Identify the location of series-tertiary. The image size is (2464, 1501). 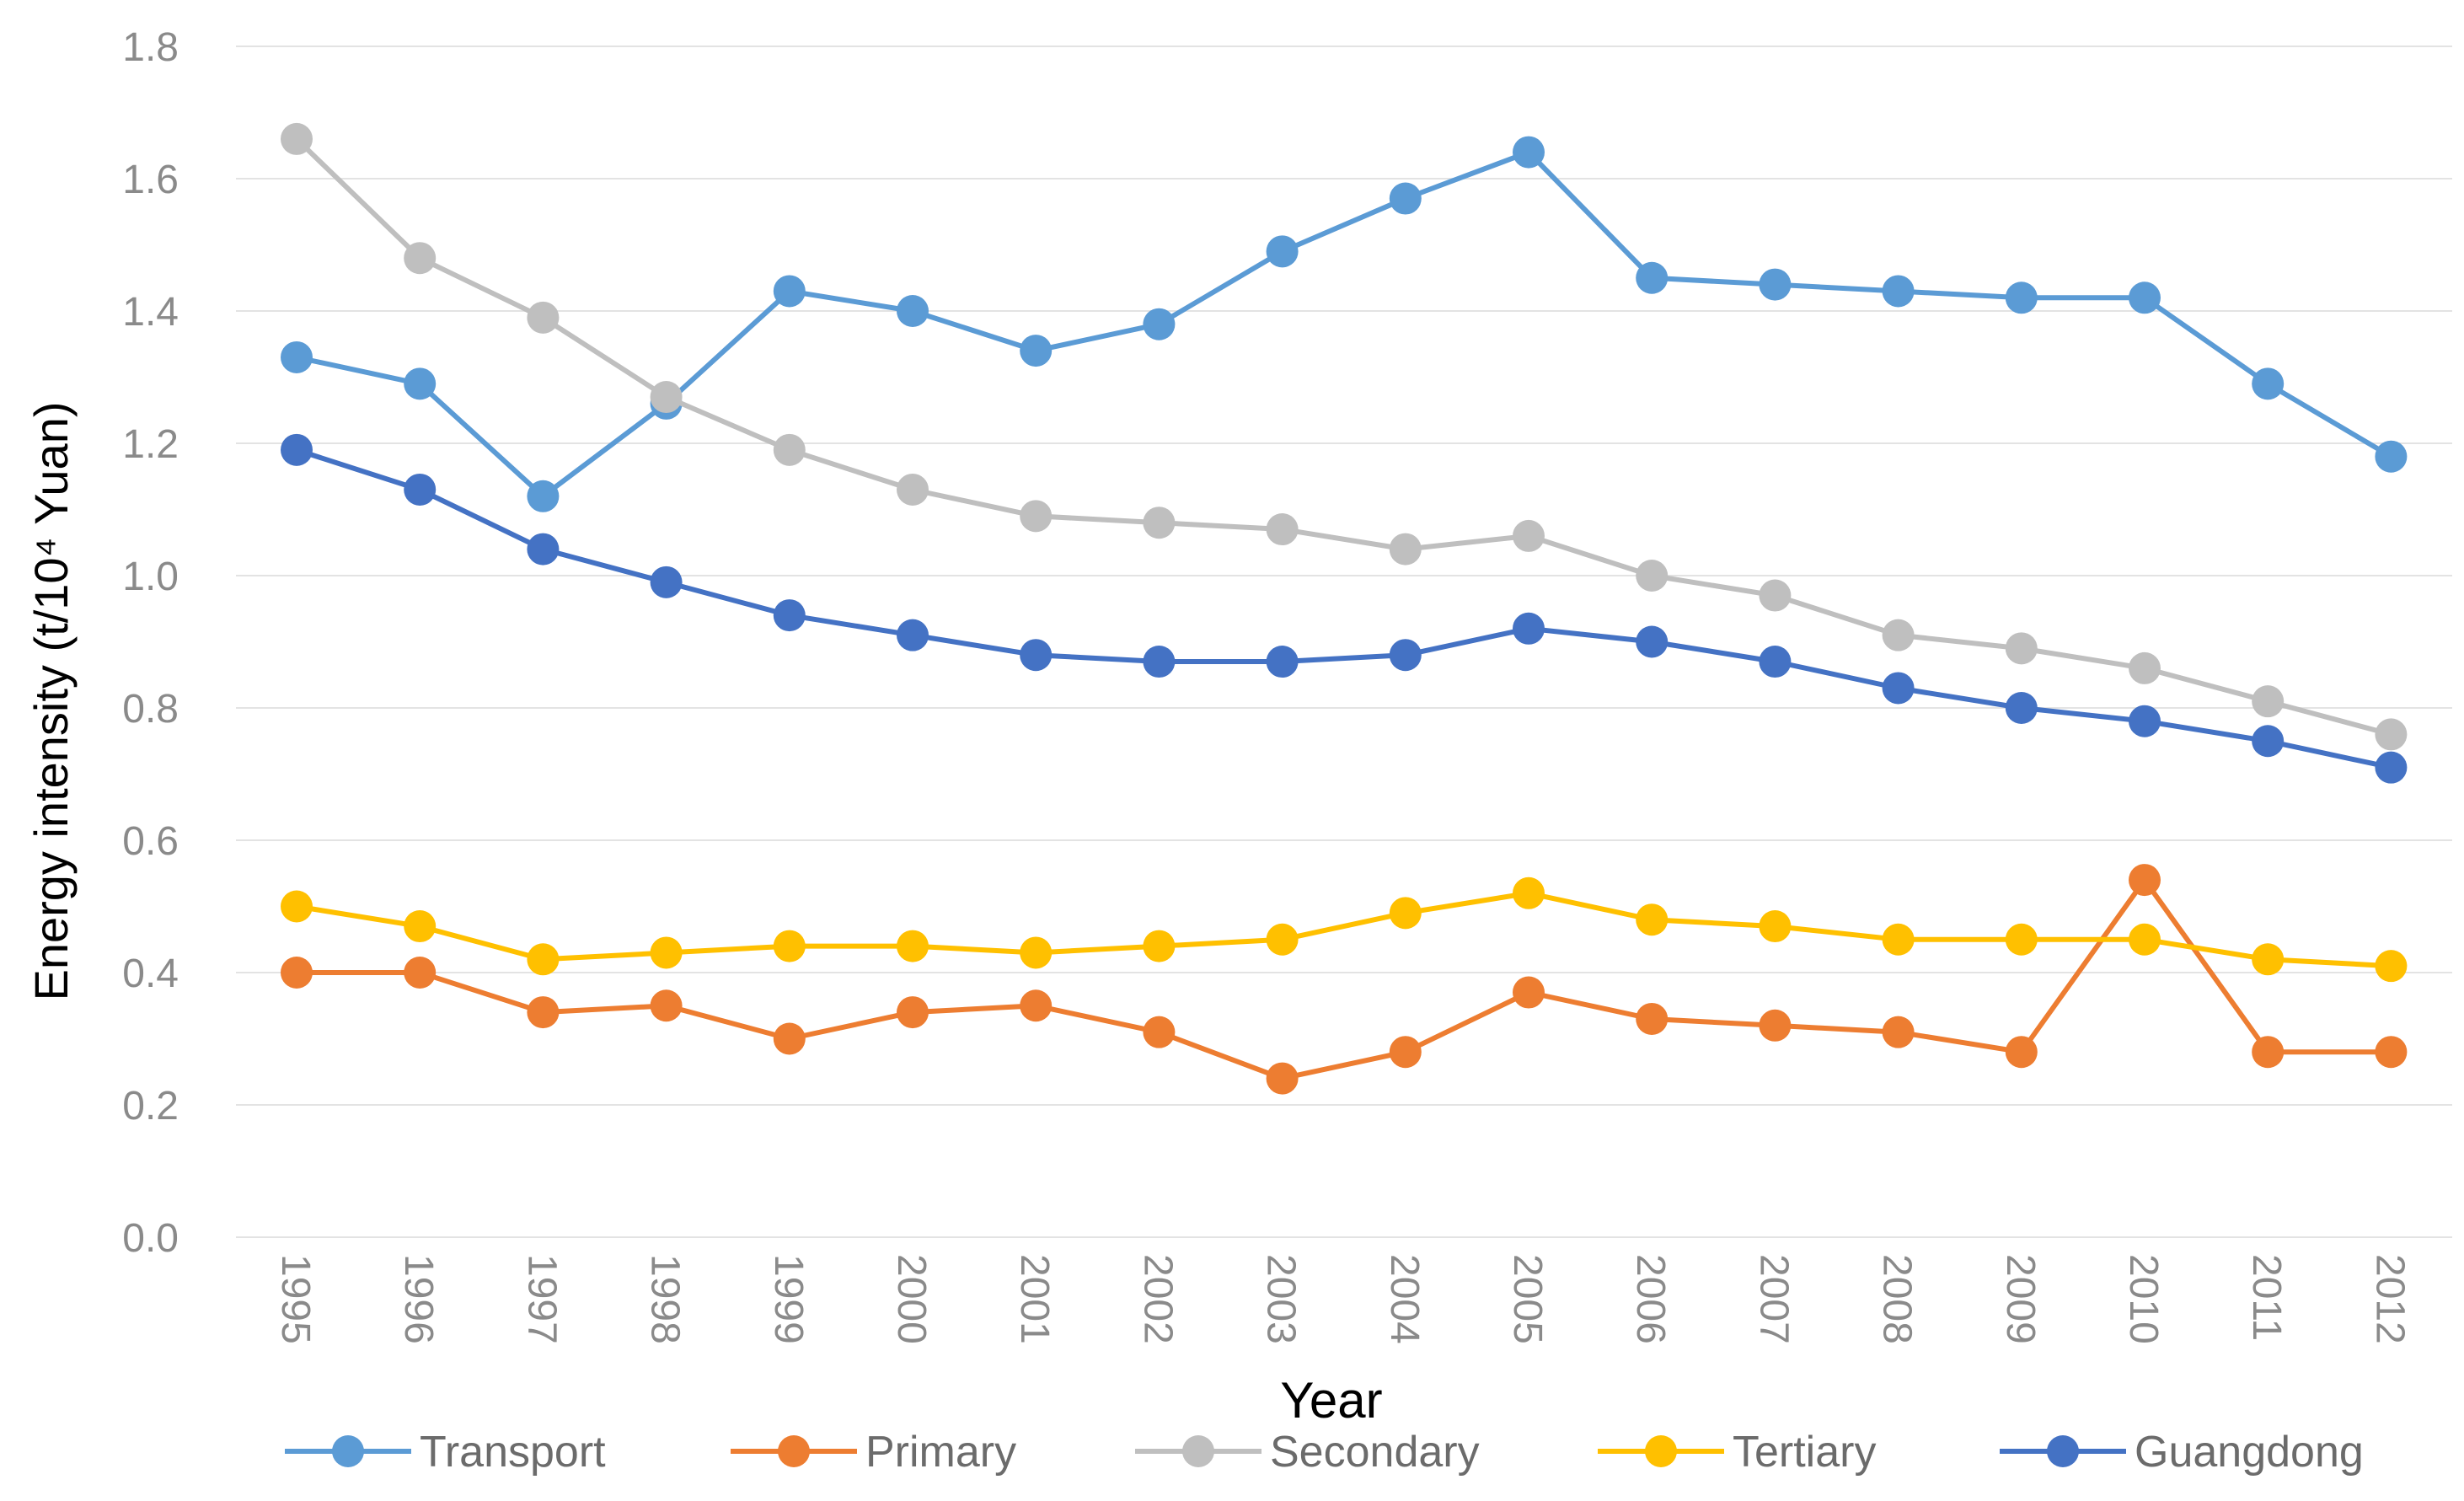
(1345, 929).